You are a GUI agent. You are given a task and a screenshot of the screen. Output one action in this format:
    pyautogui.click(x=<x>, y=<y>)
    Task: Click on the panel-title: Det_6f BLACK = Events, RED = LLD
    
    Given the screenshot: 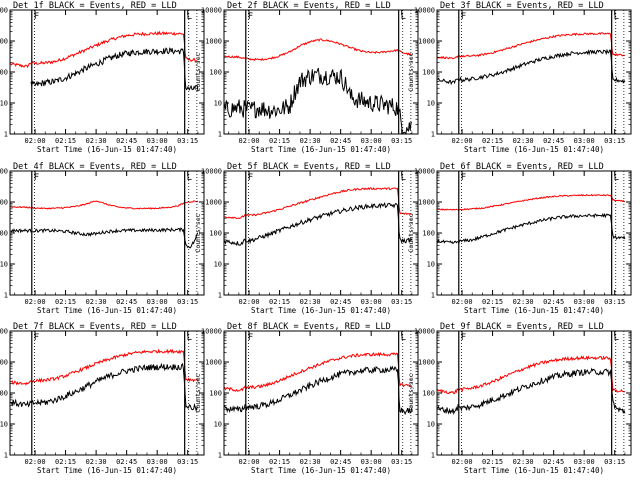 What is the action you would take?
    pyautogui.click(x=522, y=167)
    